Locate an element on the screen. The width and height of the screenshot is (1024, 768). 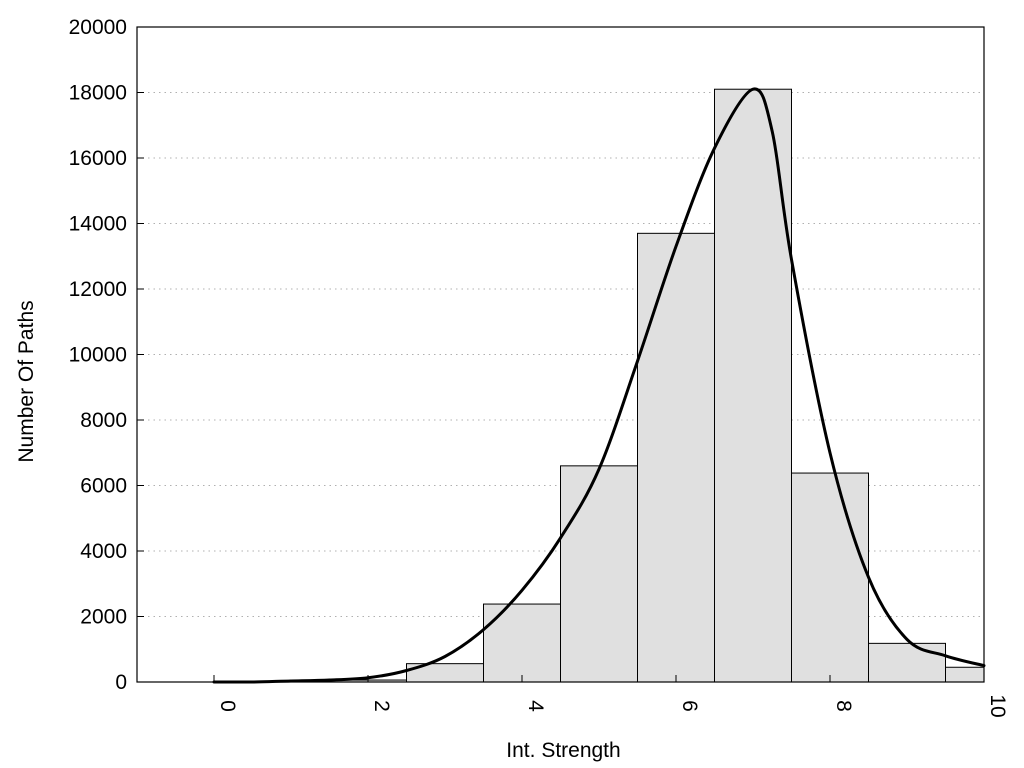
y-tick-label: 0 is located at coordinates (121, 682).